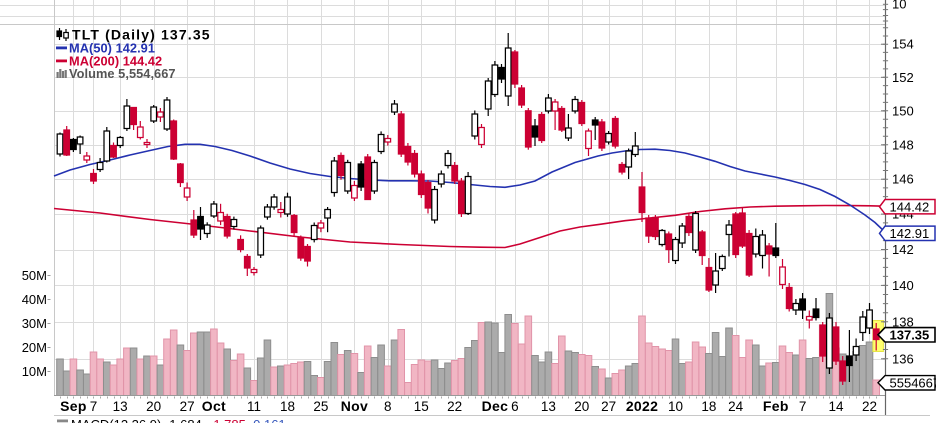 Image resolution: width=936 pixels, height=428 pixels. Describe the element at coordinates (910, 334) in the screenshot. I see `svg-text: 137.35` at that location.